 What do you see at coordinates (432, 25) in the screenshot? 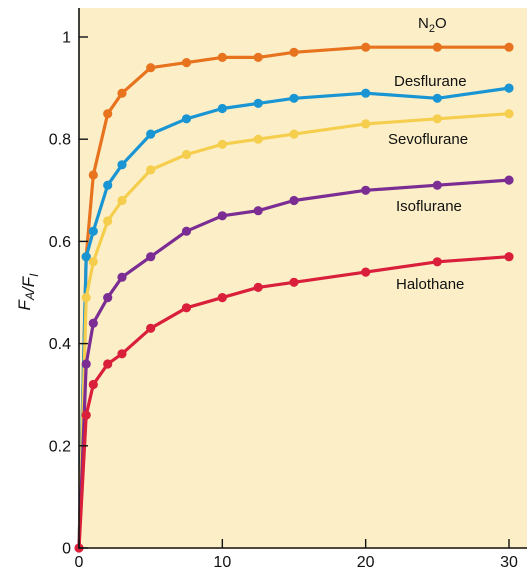
I see `n2o-label: N2O` at bounding box center [432, 25].